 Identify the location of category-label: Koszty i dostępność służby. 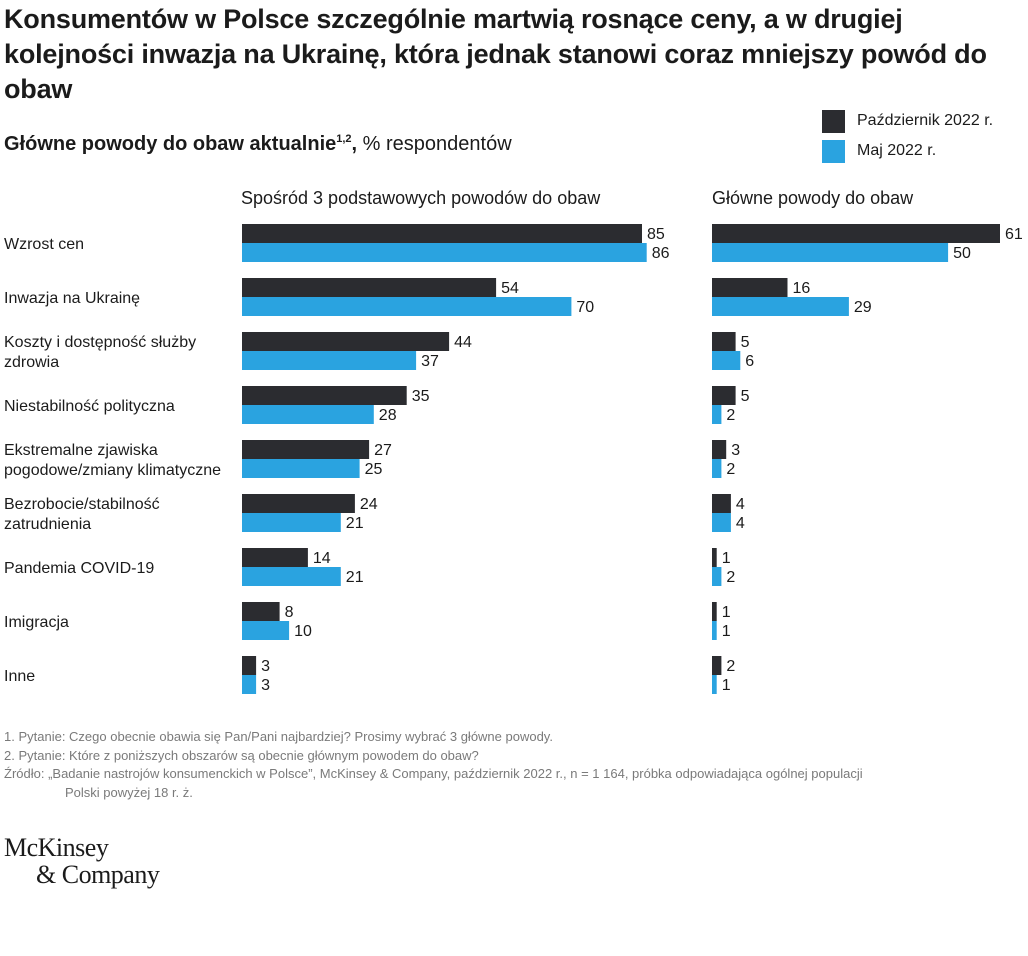
(100, 342).